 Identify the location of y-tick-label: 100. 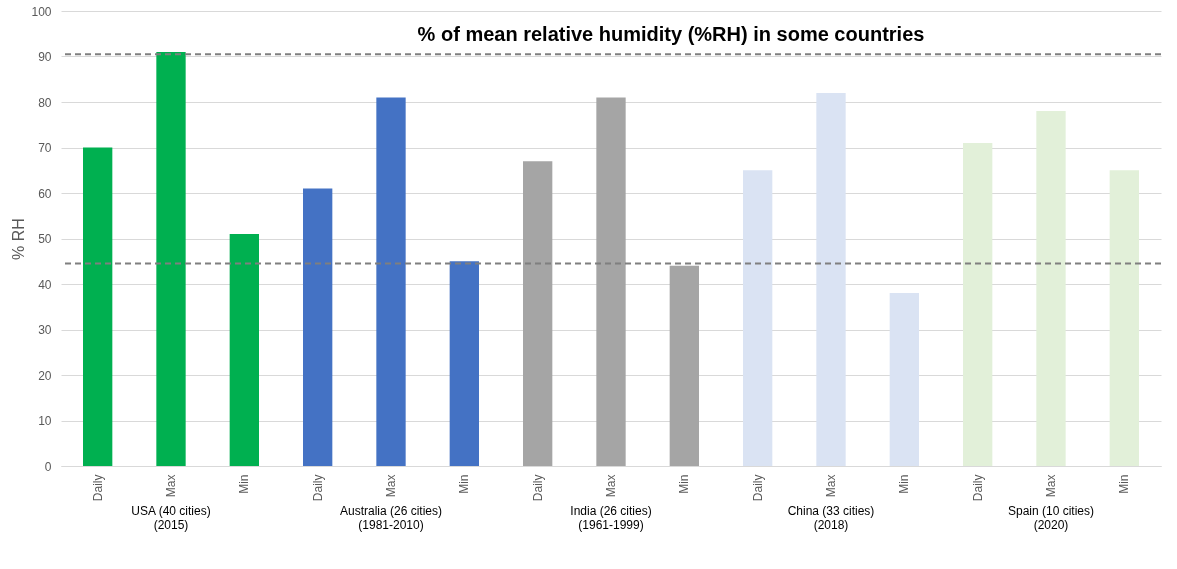
(41, 11).